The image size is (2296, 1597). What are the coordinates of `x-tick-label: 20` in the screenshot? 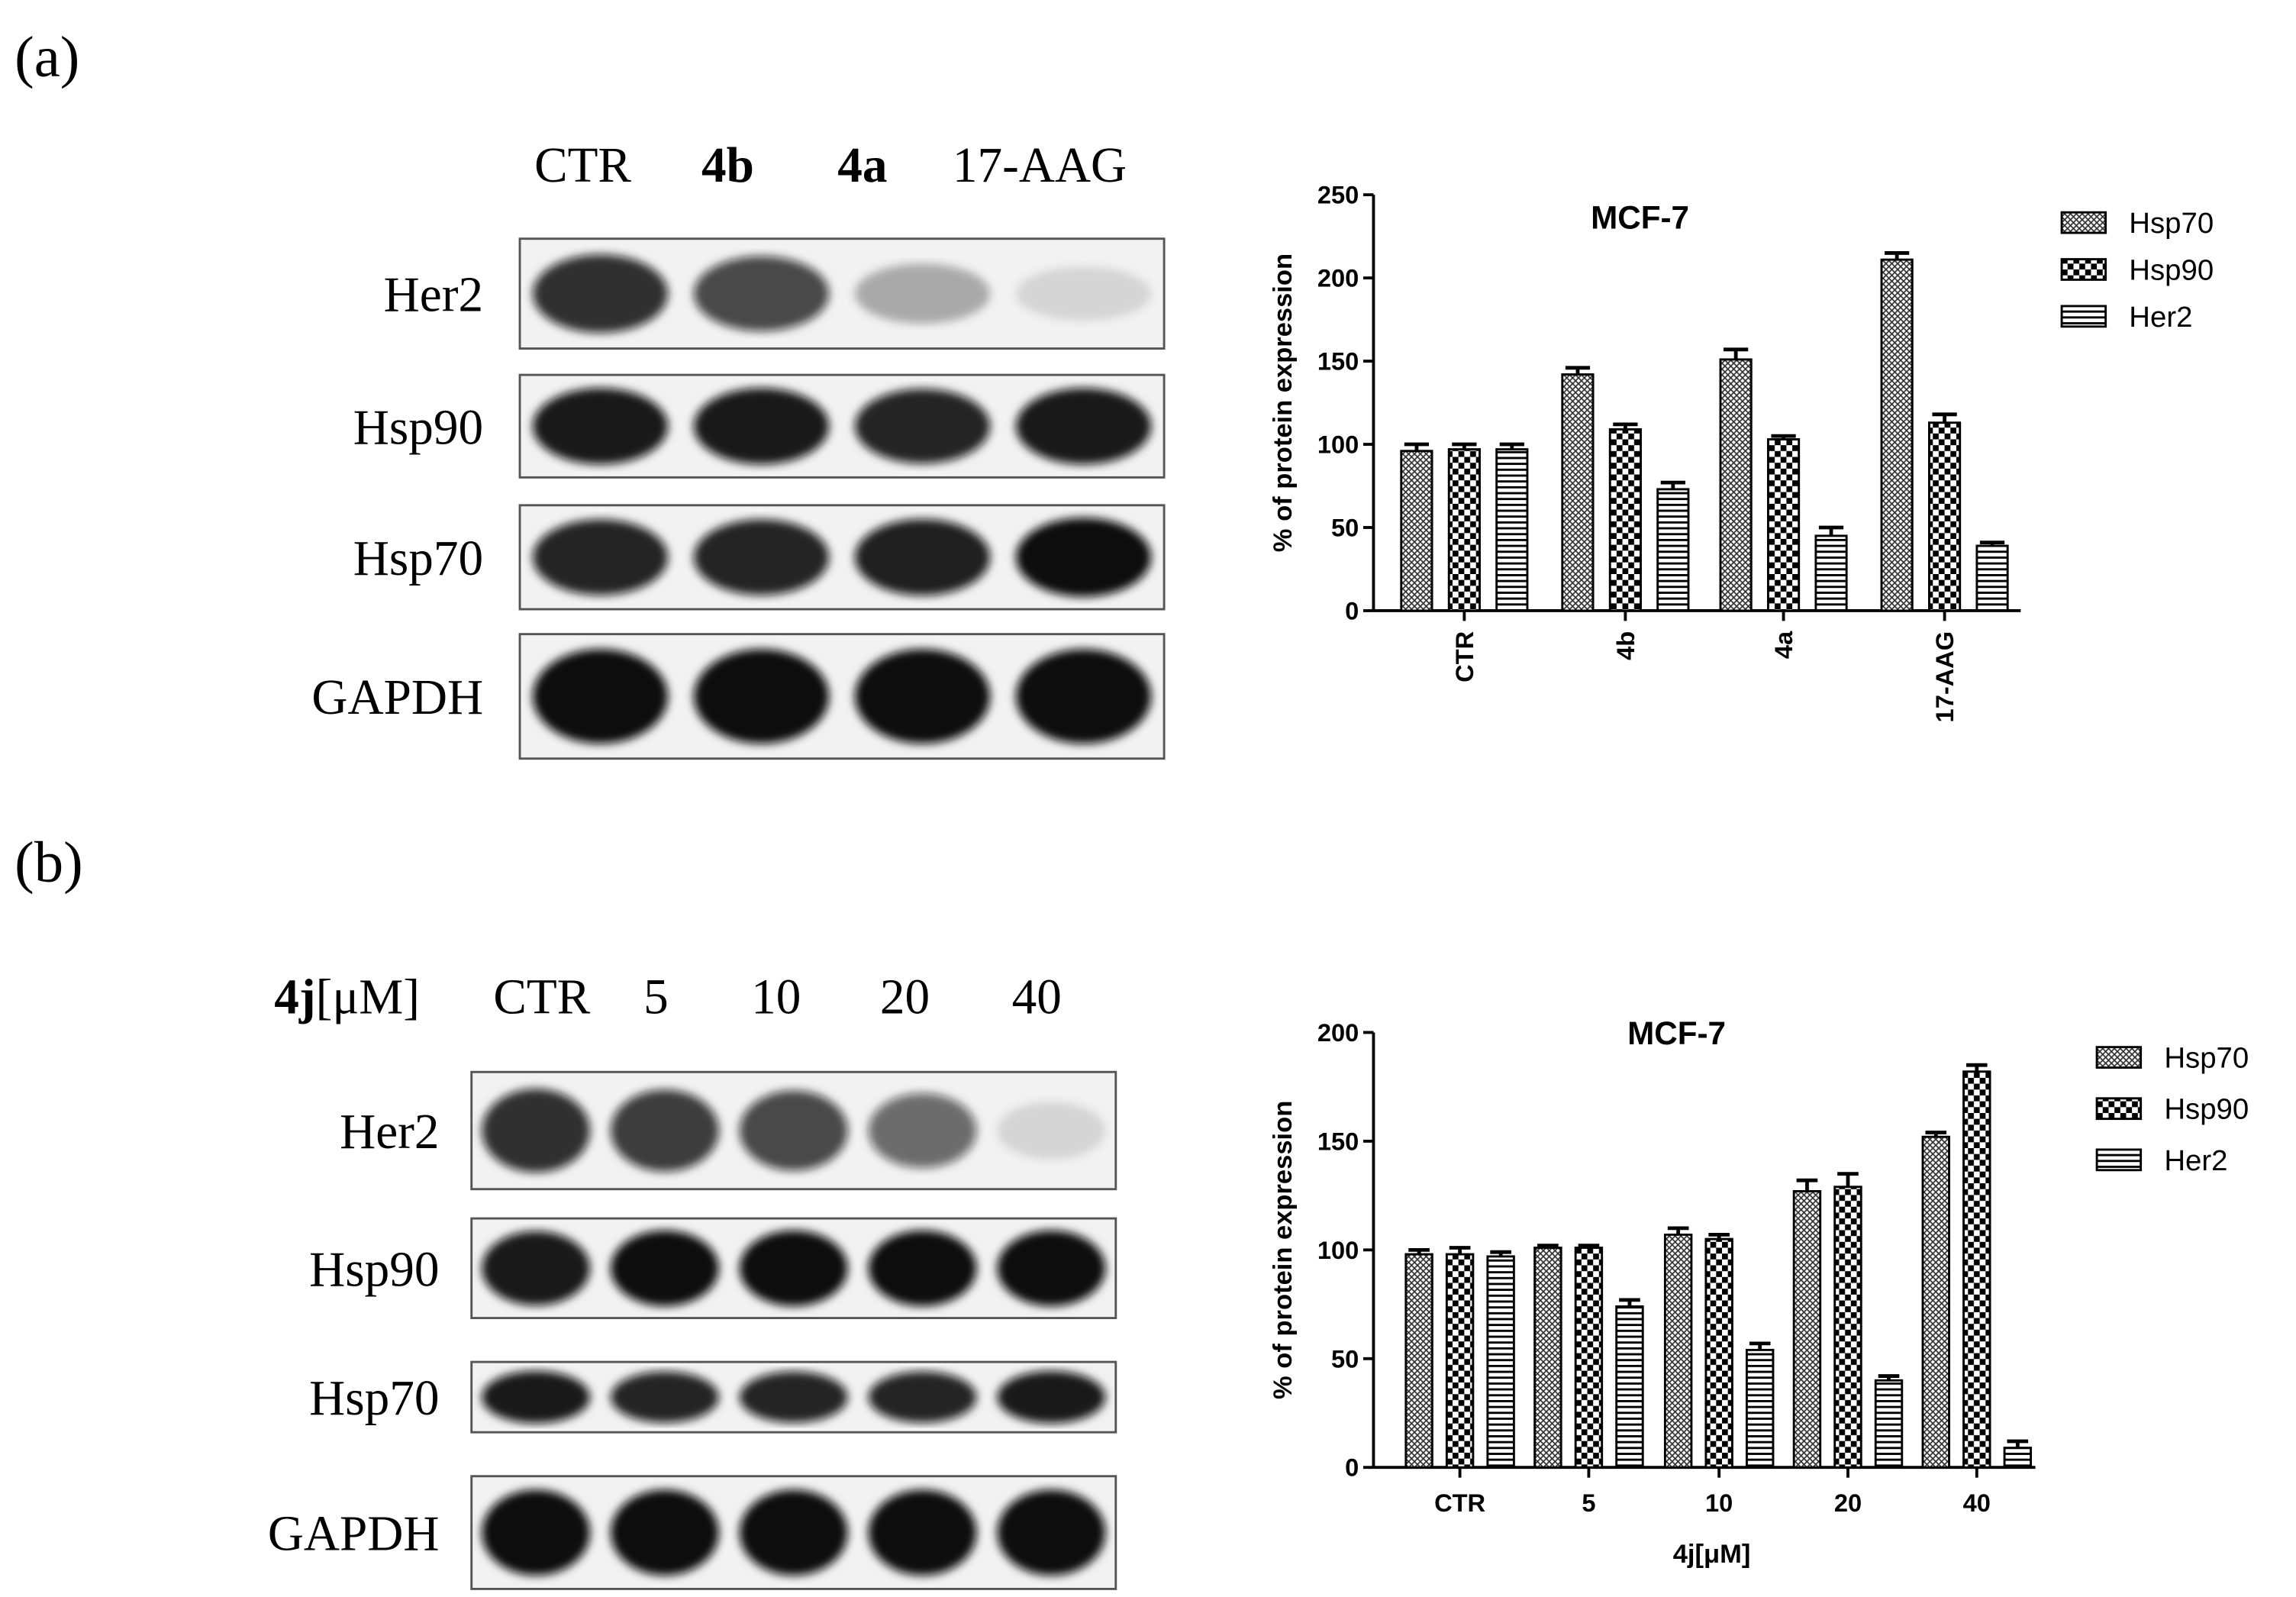 It's located at (1848, 1503).